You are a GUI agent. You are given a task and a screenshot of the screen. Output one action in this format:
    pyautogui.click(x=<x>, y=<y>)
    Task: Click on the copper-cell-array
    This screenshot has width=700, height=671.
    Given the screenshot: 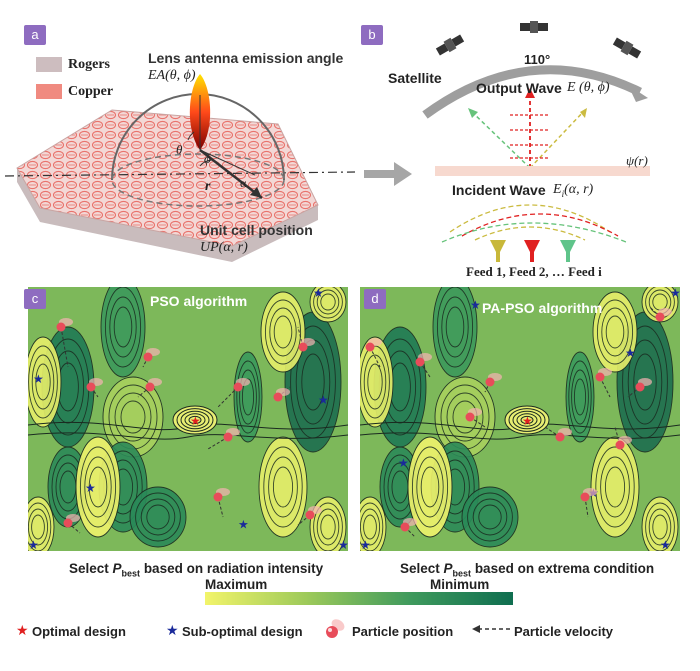 What is the action you would take?
    pyautogui.click(x=167, y=178)
    